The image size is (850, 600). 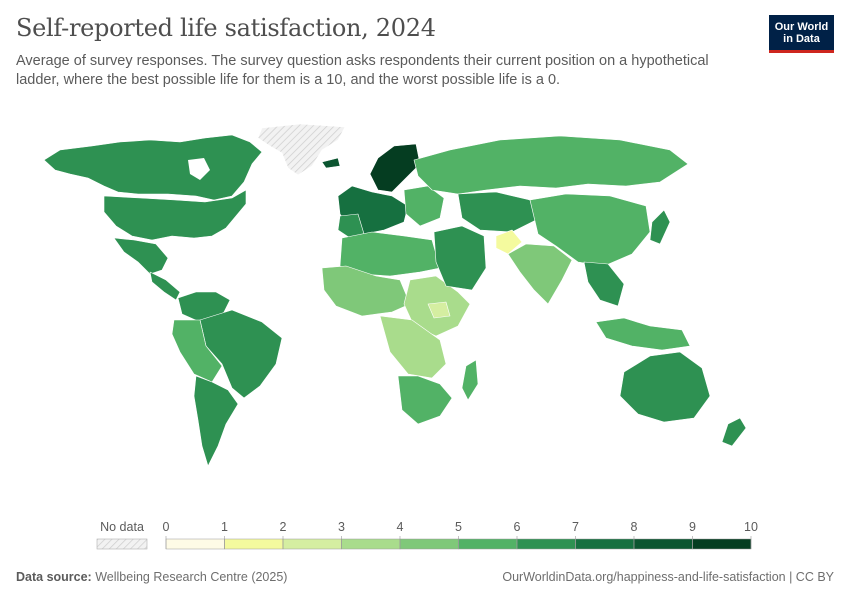 I want to click on region-southern-africa, so click(x=425, y=400).